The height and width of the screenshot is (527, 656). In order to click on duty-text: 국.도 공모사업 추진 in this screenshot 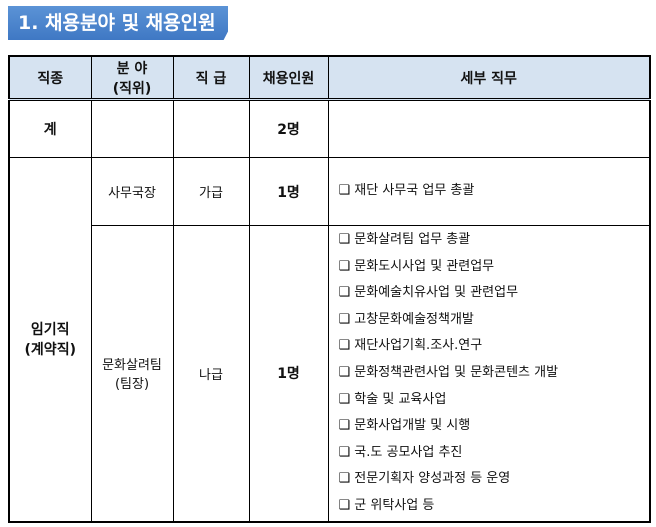, I will do `click(408, 452)`.